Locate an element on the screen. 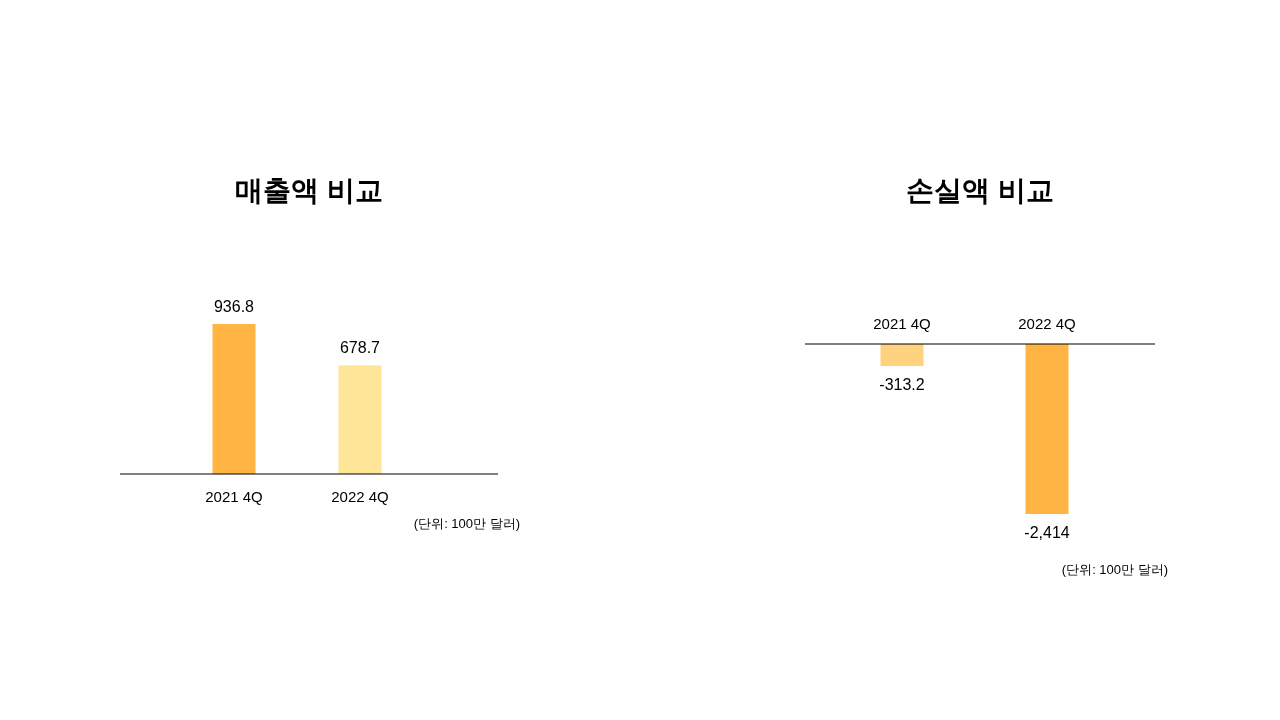 The height and width of the screenshot is (720, 1280). data-label: 936.8 is located at coordinates (234, 306).